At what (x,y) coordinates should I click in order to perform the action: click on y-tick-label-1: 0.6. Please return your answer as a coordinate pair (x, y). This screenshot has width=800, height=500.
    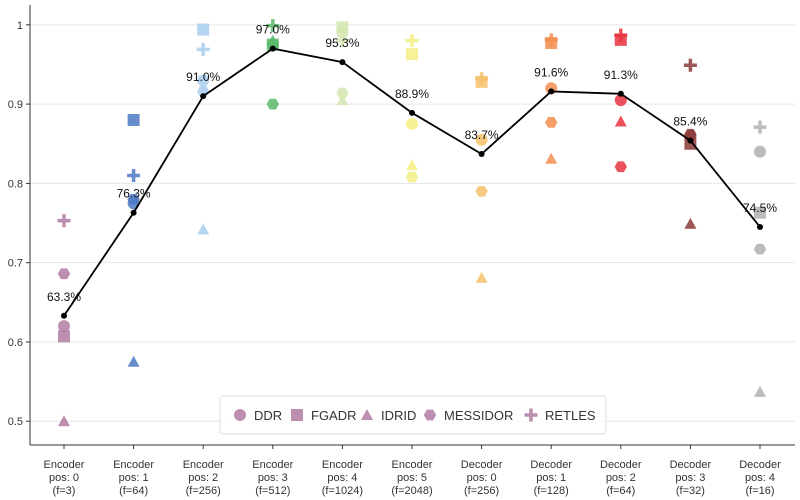
    Looking at the image, I should click on (15, 343).